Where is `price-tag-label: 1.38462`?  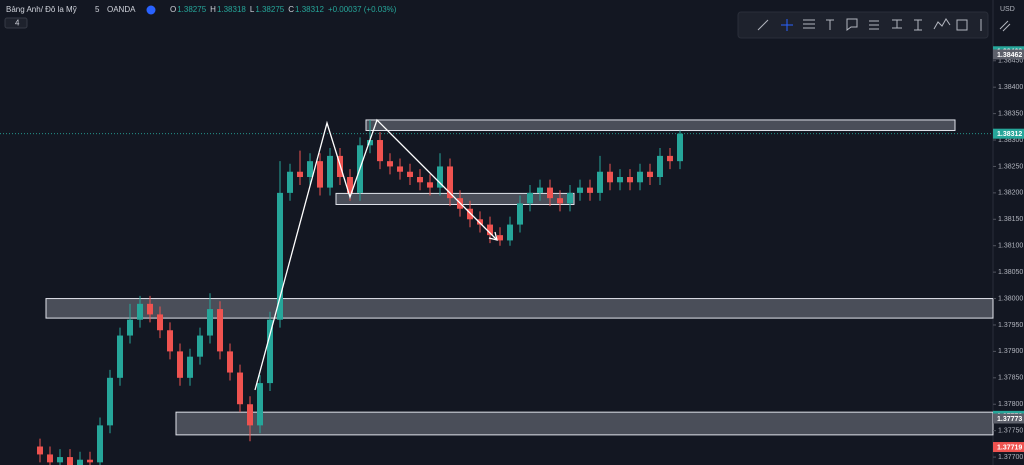
price-tag-label: 1.38462 is located at coordinates (1009, 55).